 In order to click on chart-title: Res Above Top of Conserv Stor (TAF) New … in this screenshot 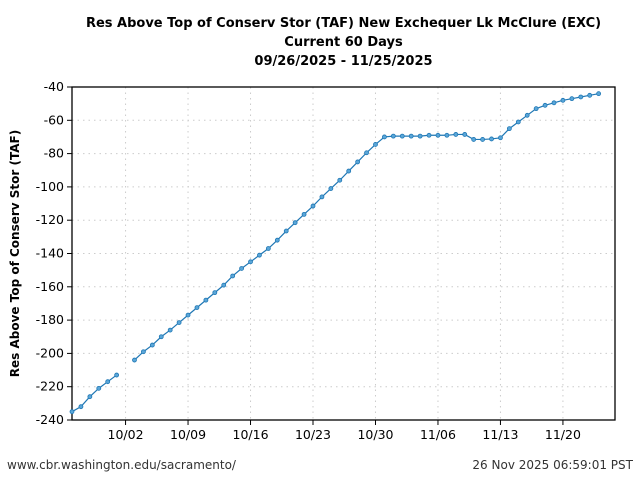, I will do `click(343, 42)`.